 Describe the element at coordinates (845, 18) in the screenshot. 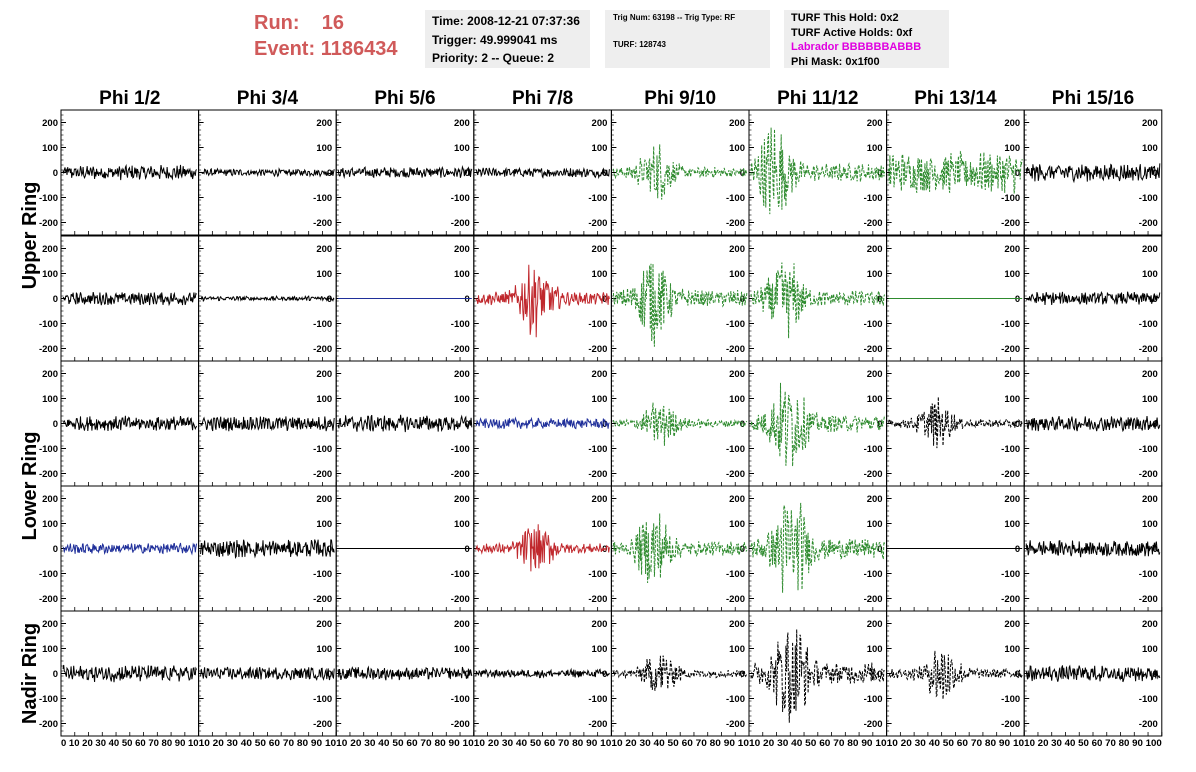

I see `turf-hold-text: TURF This Hold: 0x2` at that location.